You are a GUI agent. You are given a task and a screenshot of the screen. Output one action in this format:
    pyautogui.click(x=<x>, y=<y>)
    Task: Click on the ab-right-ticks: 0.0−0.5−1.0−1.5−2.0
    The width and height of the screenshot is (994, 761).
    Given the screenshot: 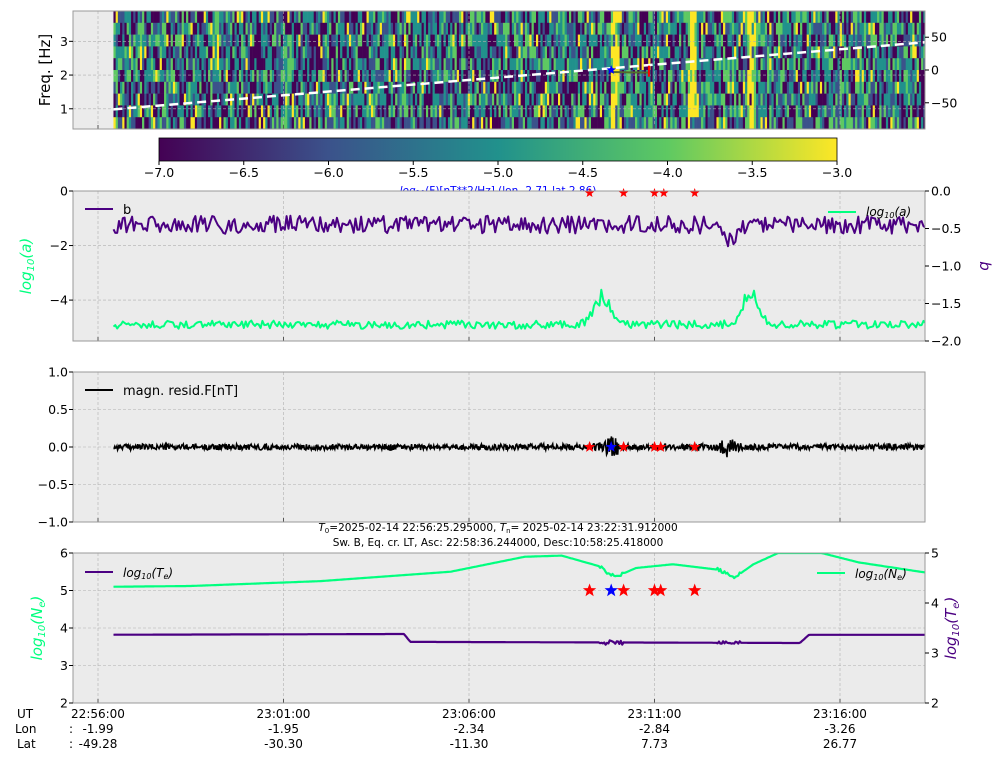 What is the action you would take?
    pyautogui.click(x=943, y=266)
    